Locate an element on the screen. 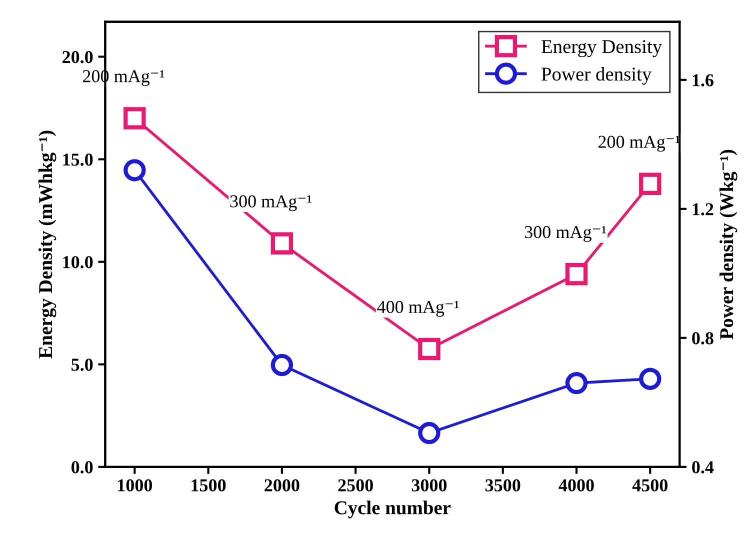 This screenshot has height=533, width=746. y-tick-label: 20.0 is located at coordinates (77, 57).